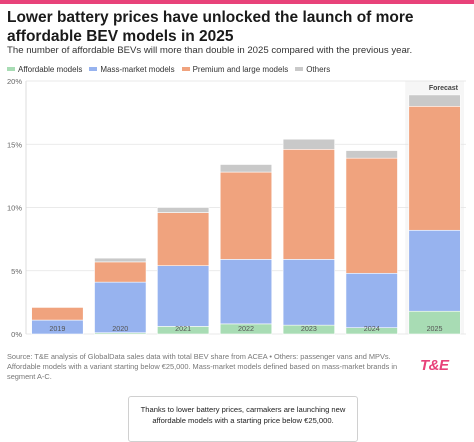 The width and height of the screenshot is (474, 442). What do you see at coordinates (435, 328) in the screenshot?
I see `x-tick-label: 2025` at bounding box center [435, 328].